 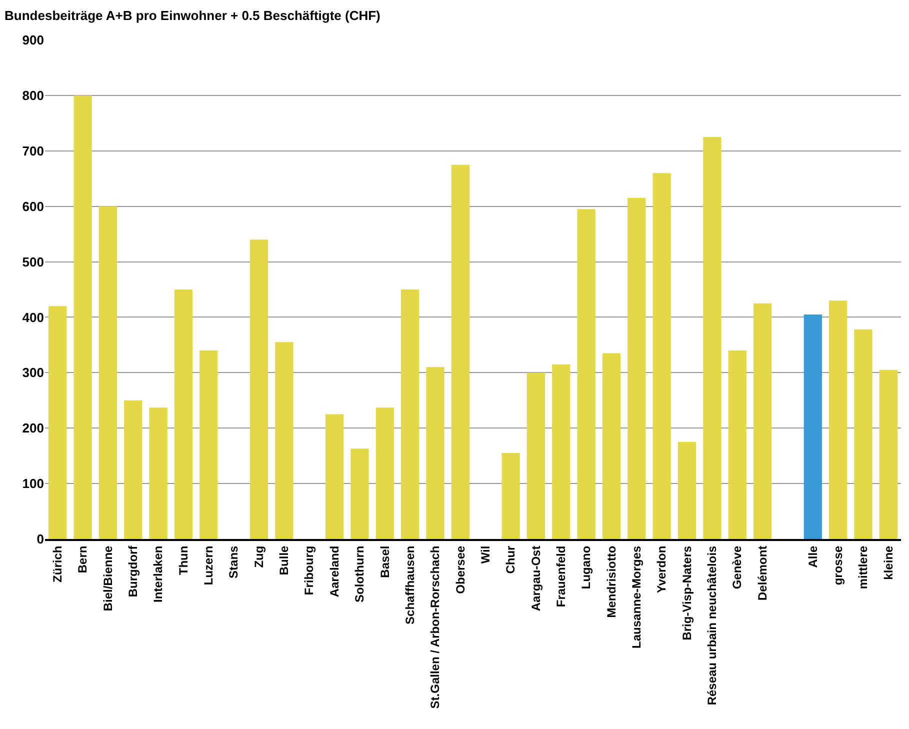 What do you see at coordinates (712, 625) in the screenshot?
I see `x-tick-label: Réseau urbain neuchâtelois` at bounding box center [712, 625].